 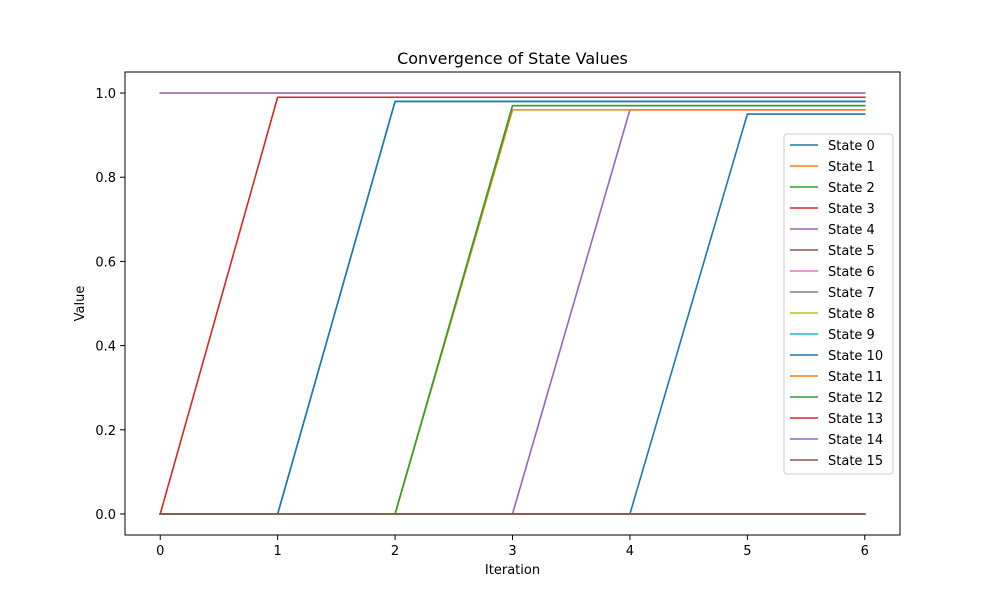 I want to click on y-tick-label: 0.4, so click(x=105, y=347).